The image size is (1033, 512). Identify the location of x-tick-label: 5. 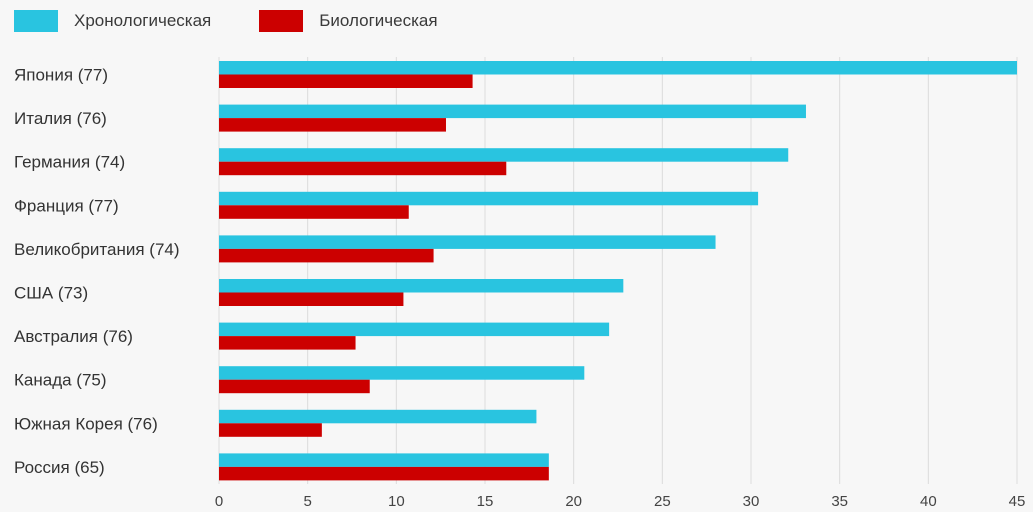
(307, 501).